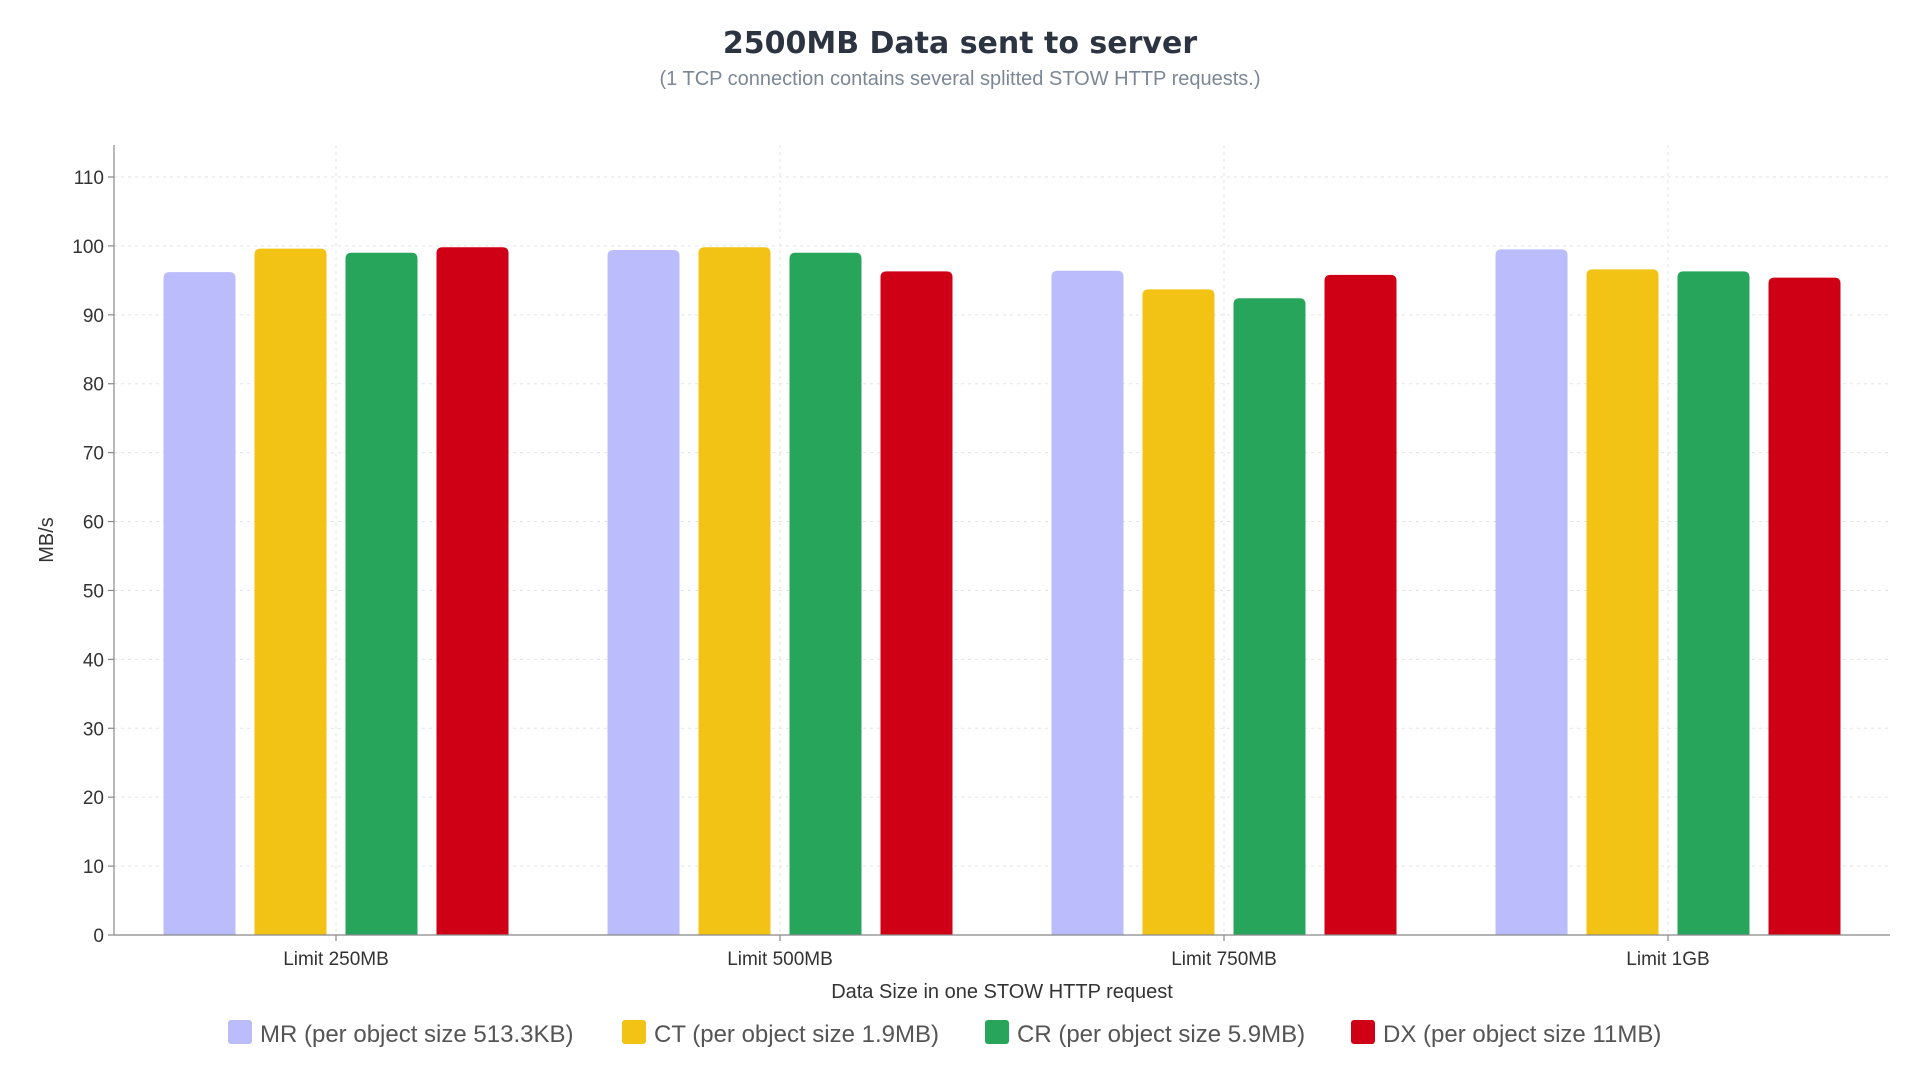  Describe the element at coordinates (1161, 1034) in the screenshot. I see `legend-label: CR (per object size 5.9MB)` at that location.